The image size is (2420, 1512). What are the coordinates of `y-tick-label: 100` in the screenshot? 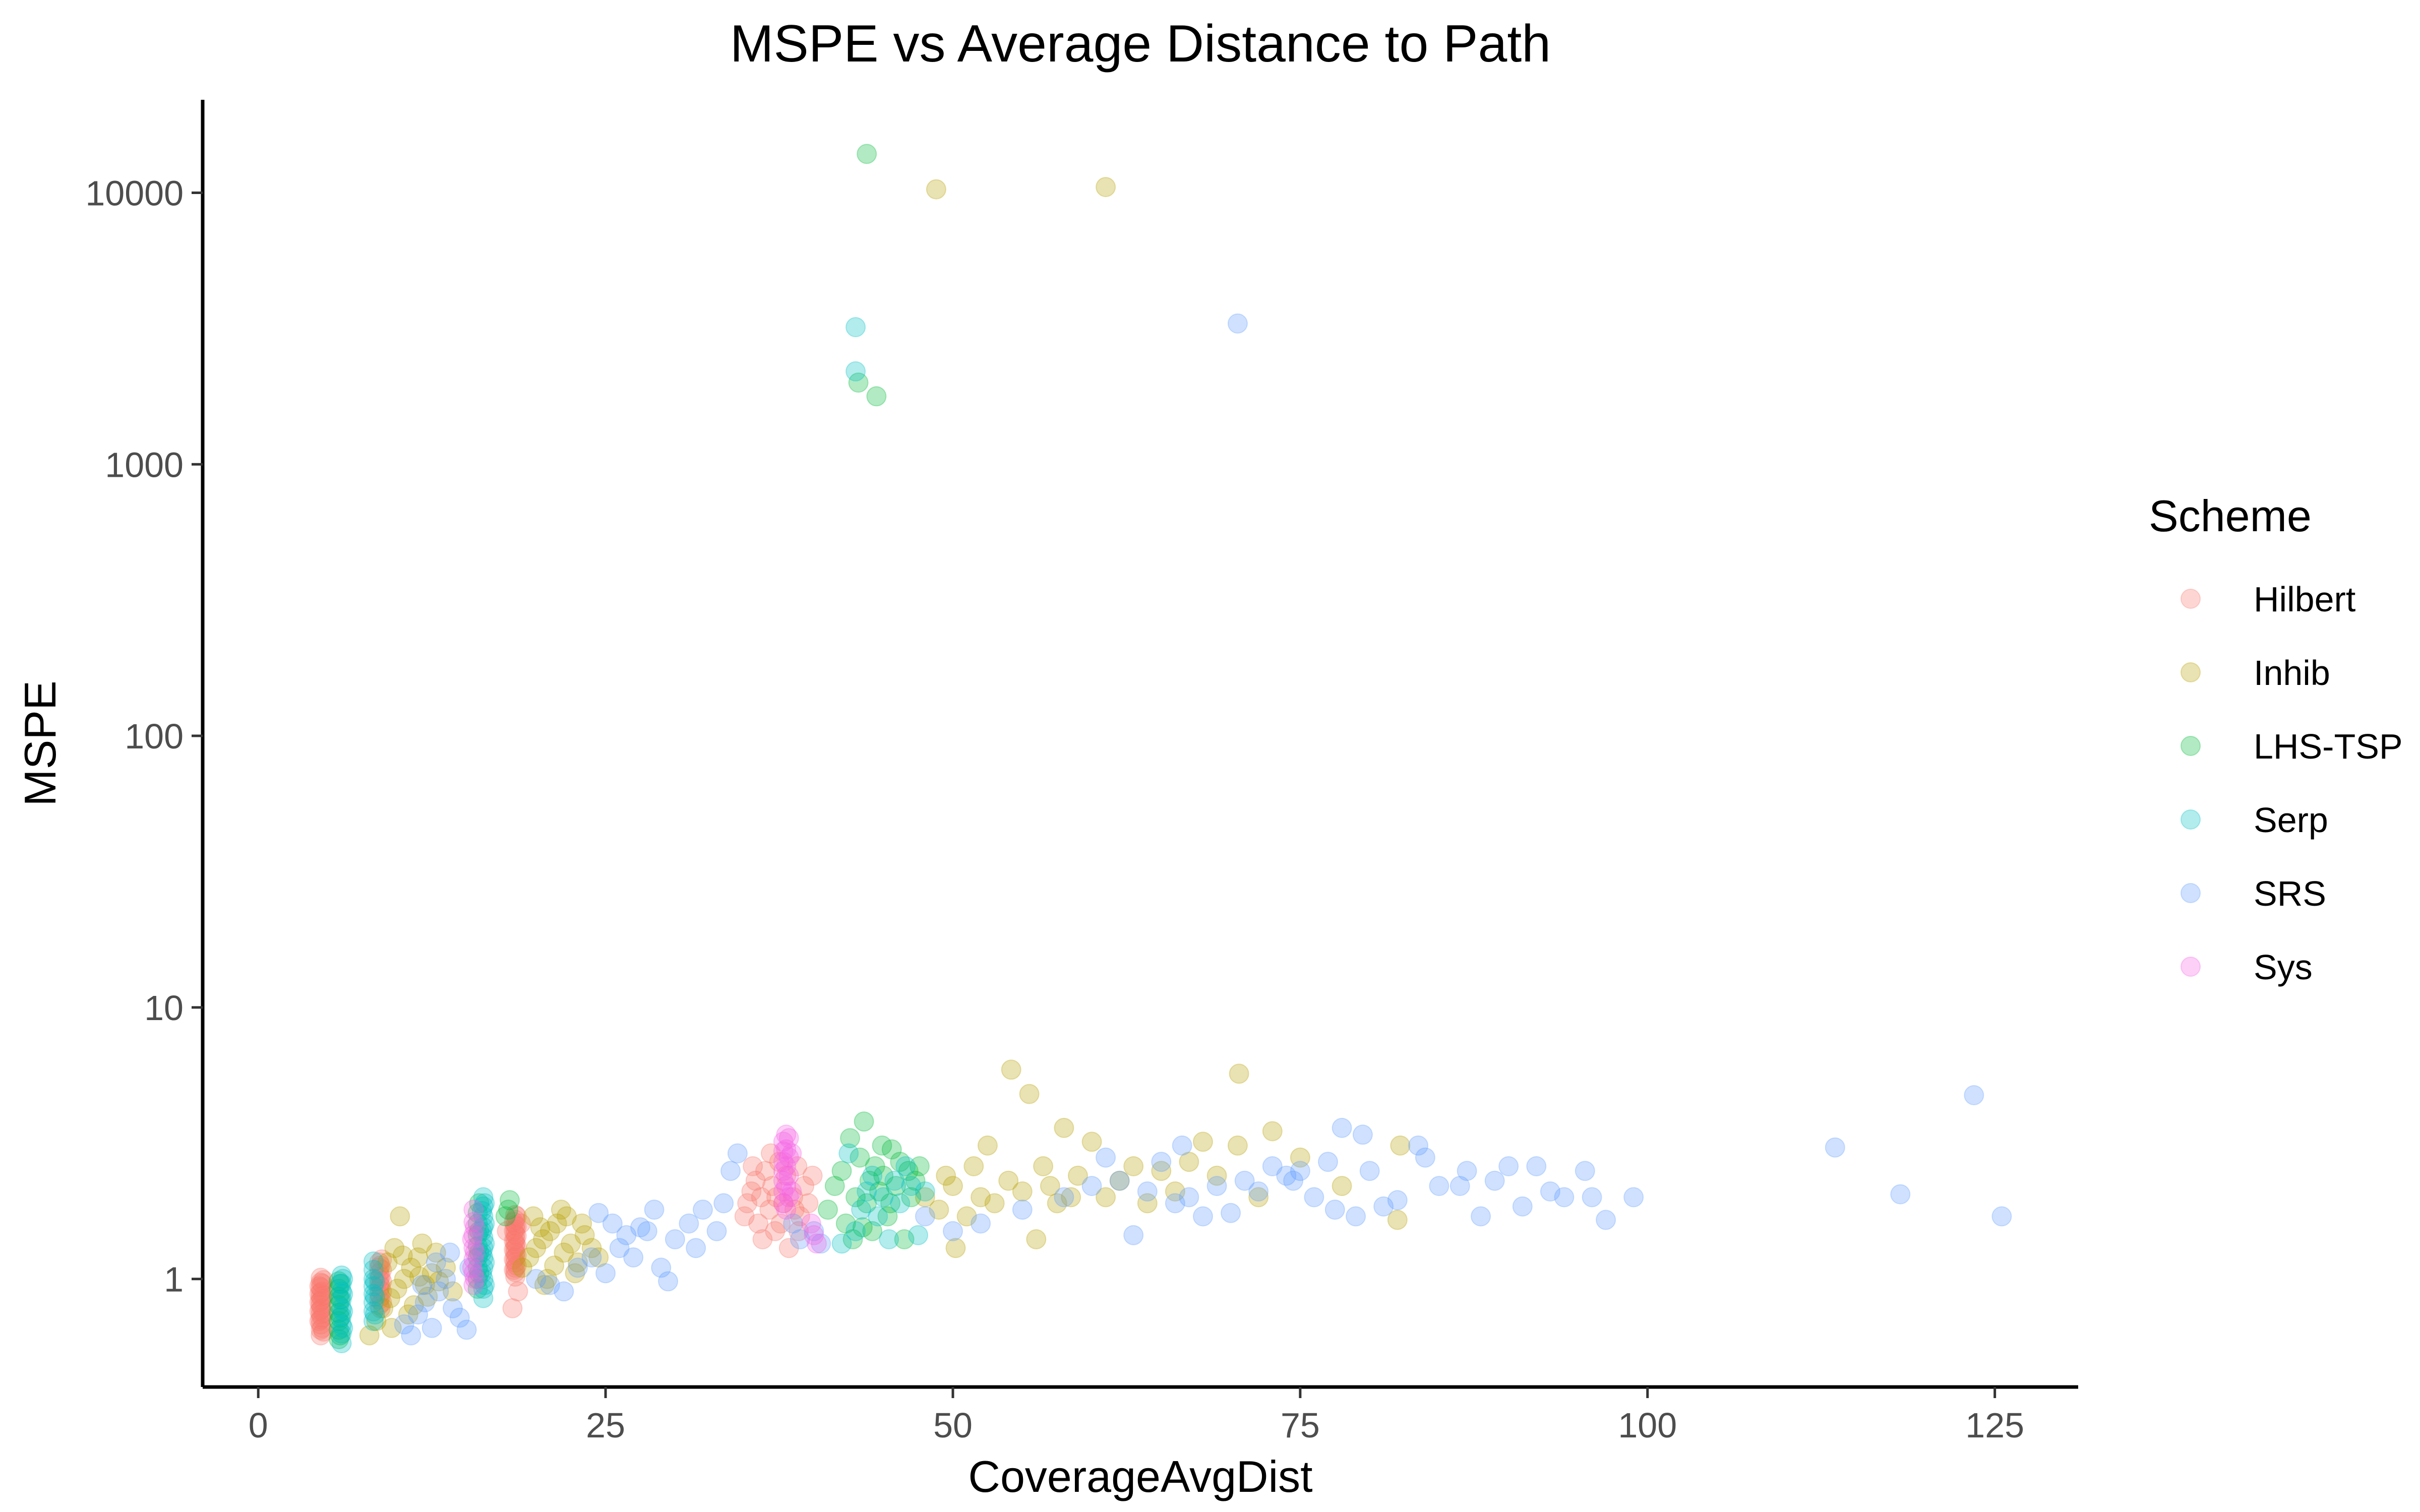 It's located at (154, 736).